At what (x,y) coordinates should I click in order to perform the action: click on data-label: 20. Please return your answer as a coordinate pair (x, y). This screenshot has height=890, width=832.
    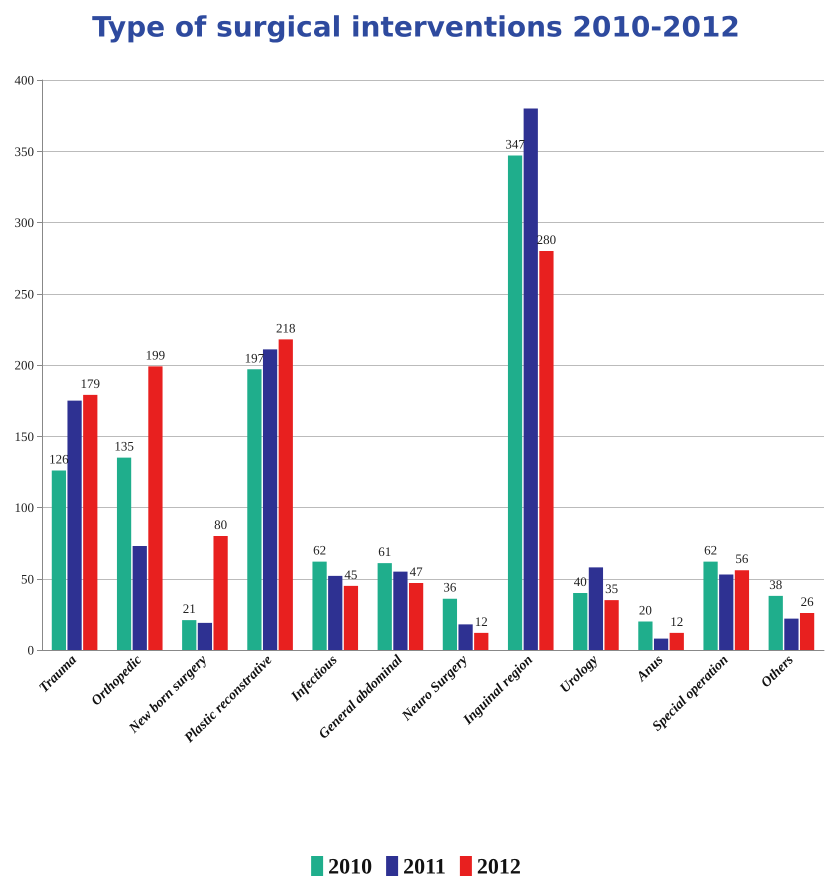
    Looking at the image, I should click on (645, 610).